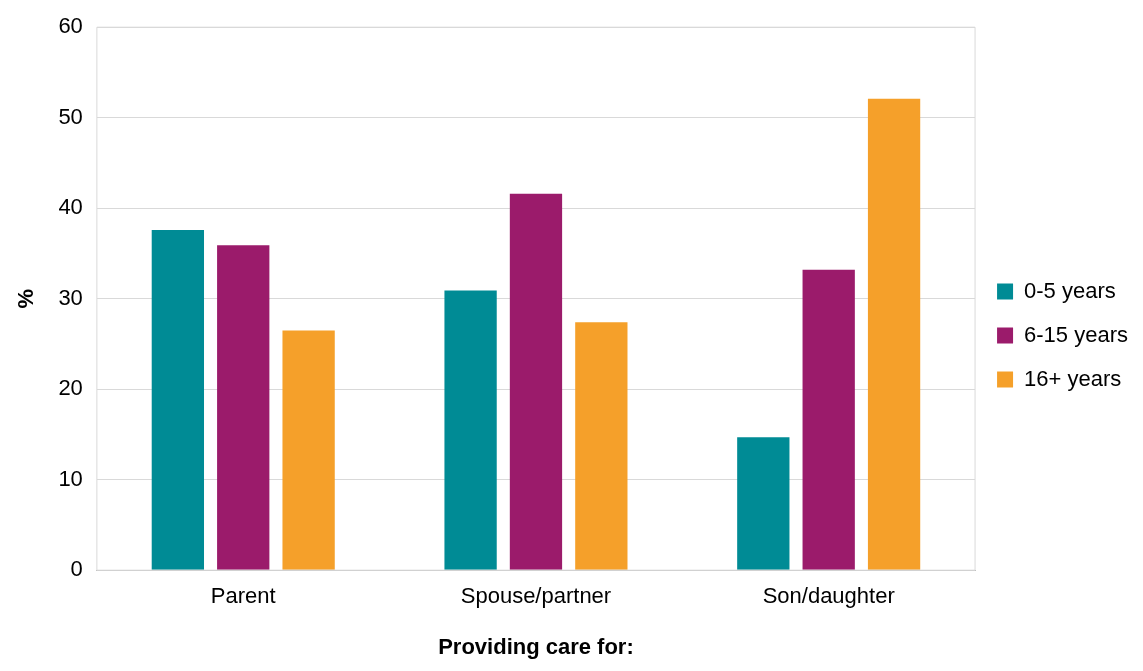 The width and height of the screenshot is (1143, 671). Describe the element at coordinates (1070, 290) in the screenshot. I see `legend-label: 0-5 years` at that location.